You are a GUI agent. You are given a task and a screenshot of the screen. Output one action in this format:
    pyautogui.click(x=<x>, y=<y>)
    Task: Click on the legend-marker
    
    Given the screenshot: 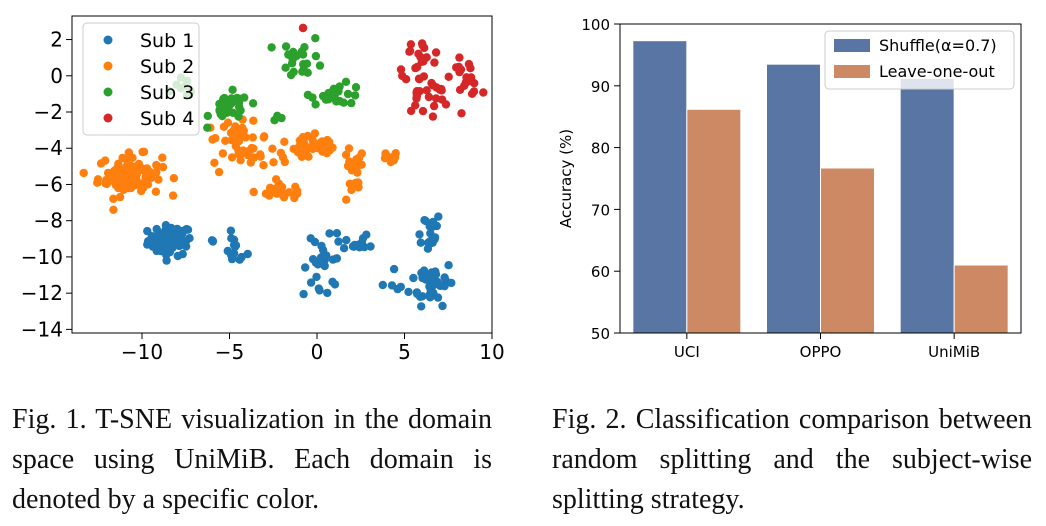 What is the action you would take?
    pyautogui.click(x=108, y=92)
    